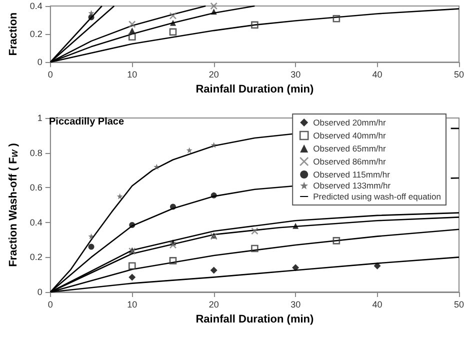 The width and height of the screenshot is (474, 338). I want to click on legend-label: Observed 115mm/hr, so click(351, 175).